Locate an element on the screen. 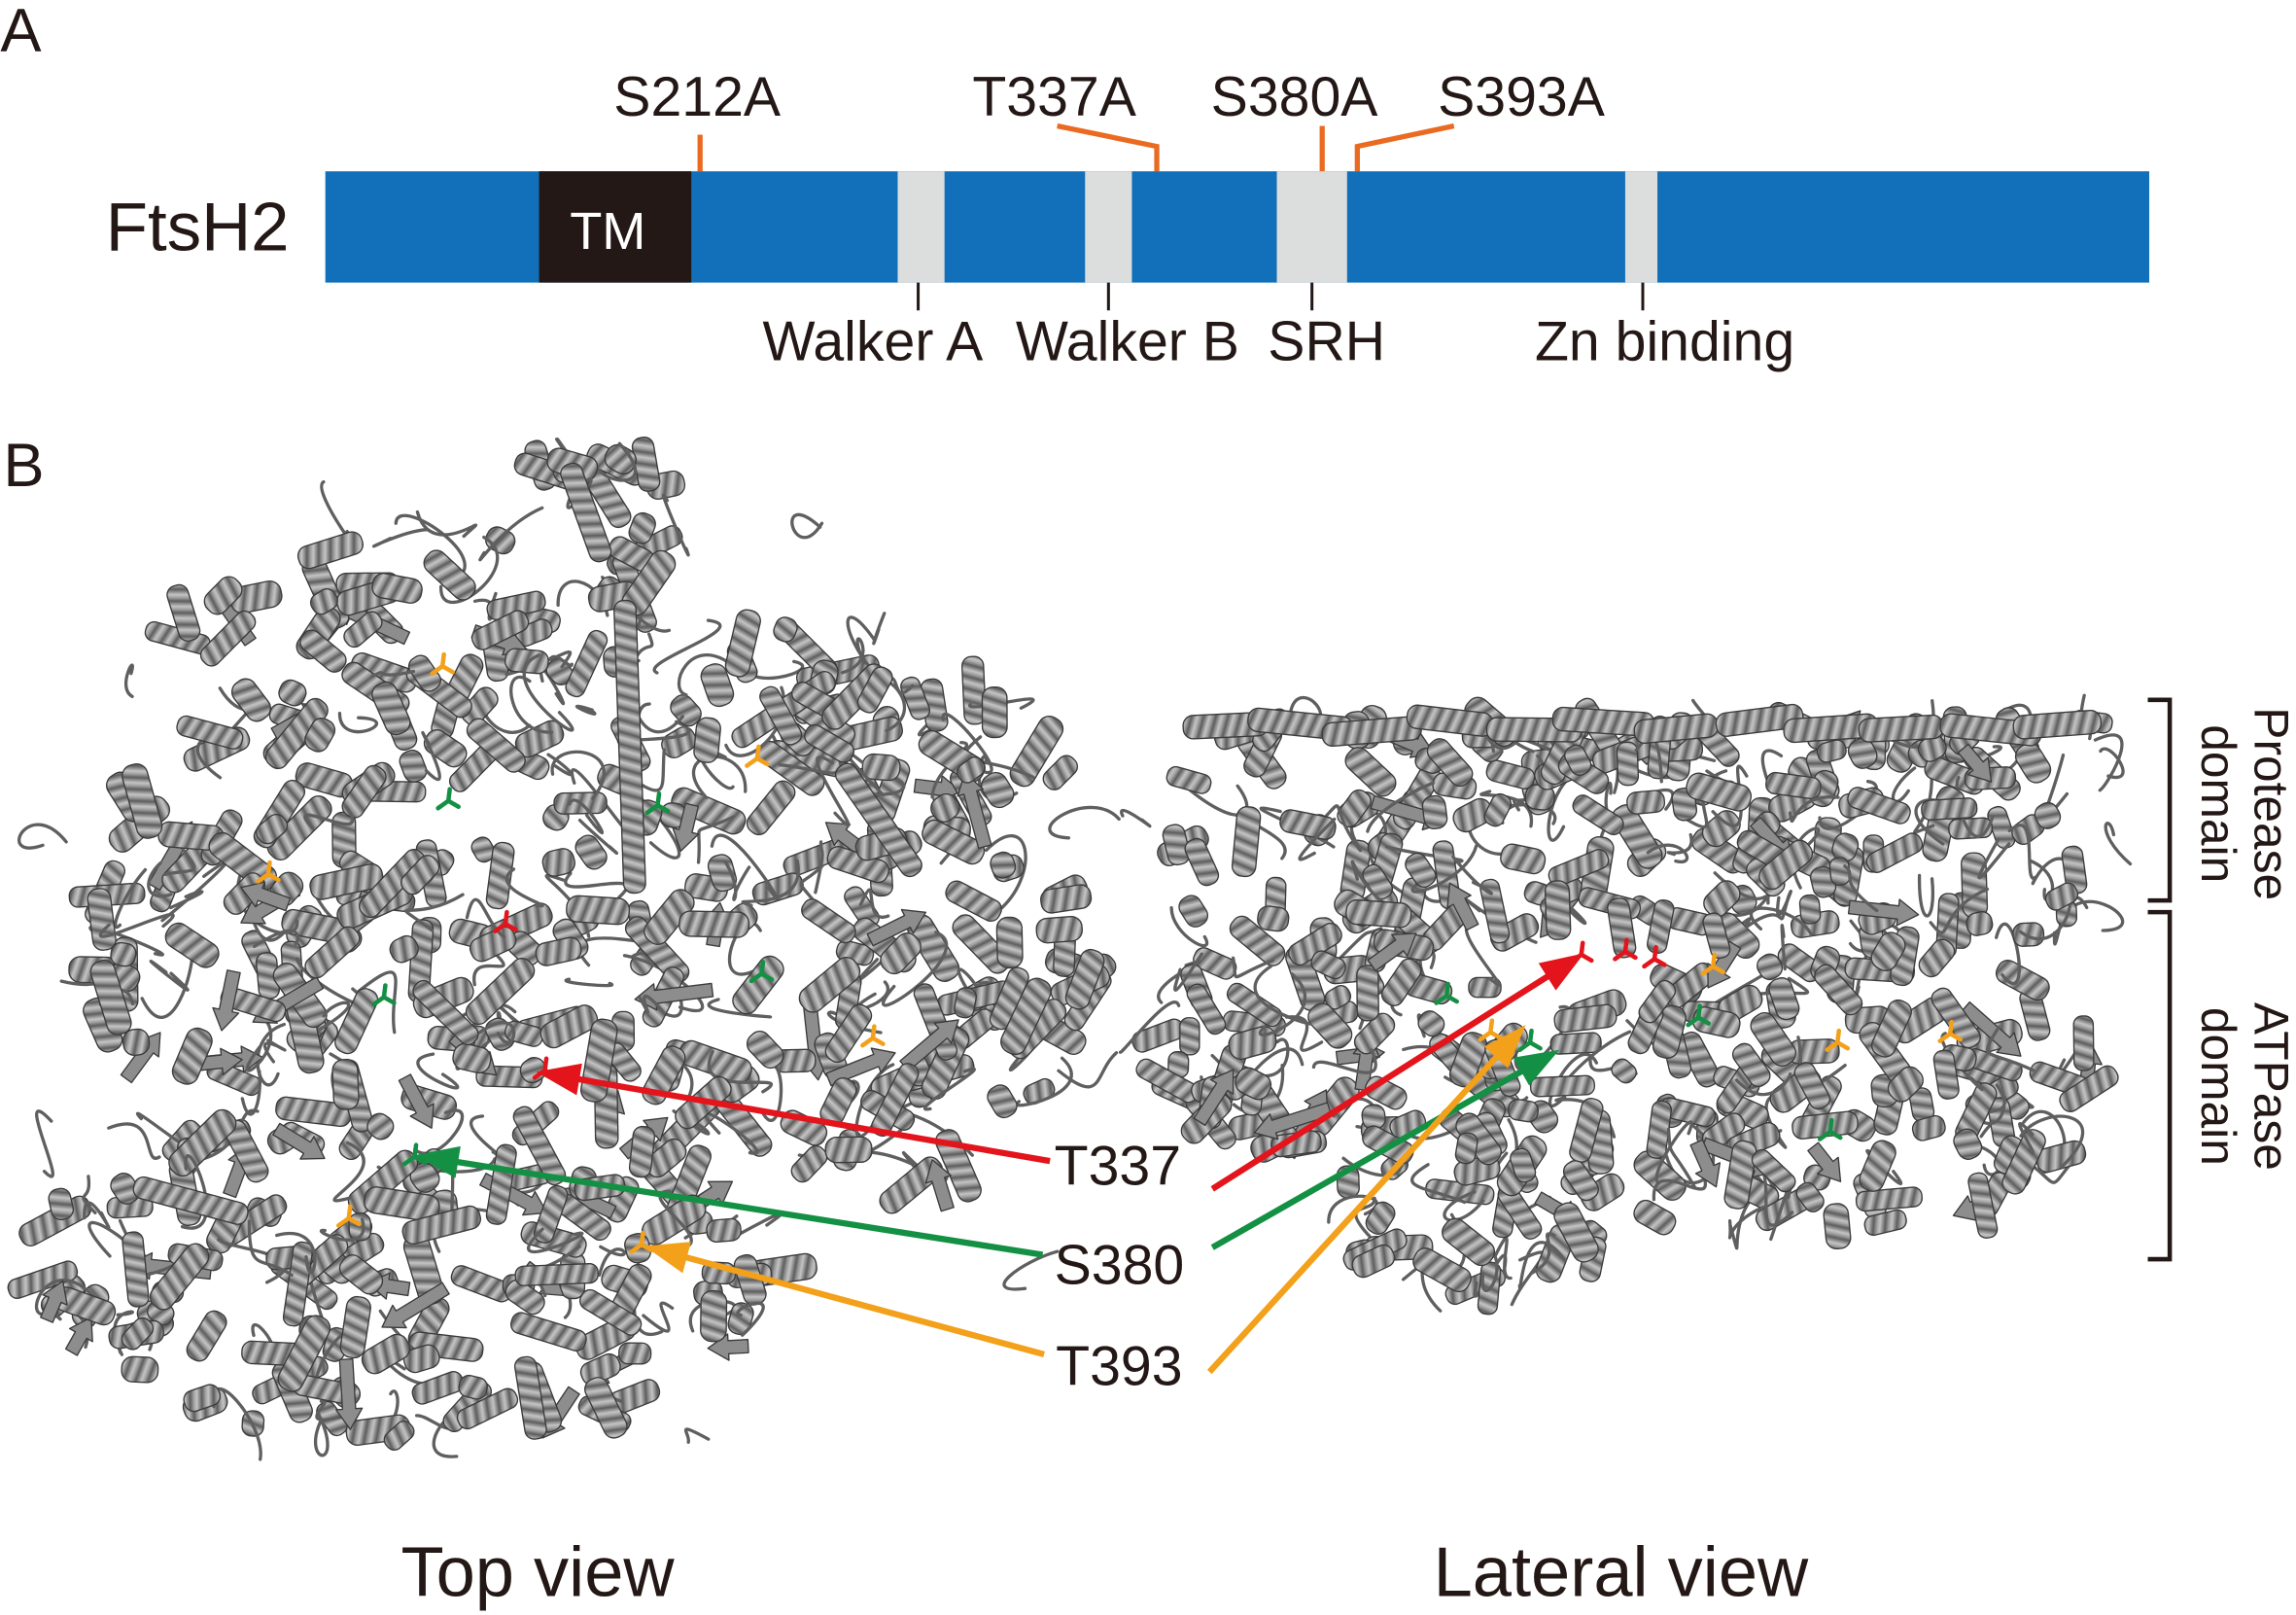 The height and width of the screenshot is (1615, 2296). mutation-label-s212a: S212A is located at coordinates (697, 97).